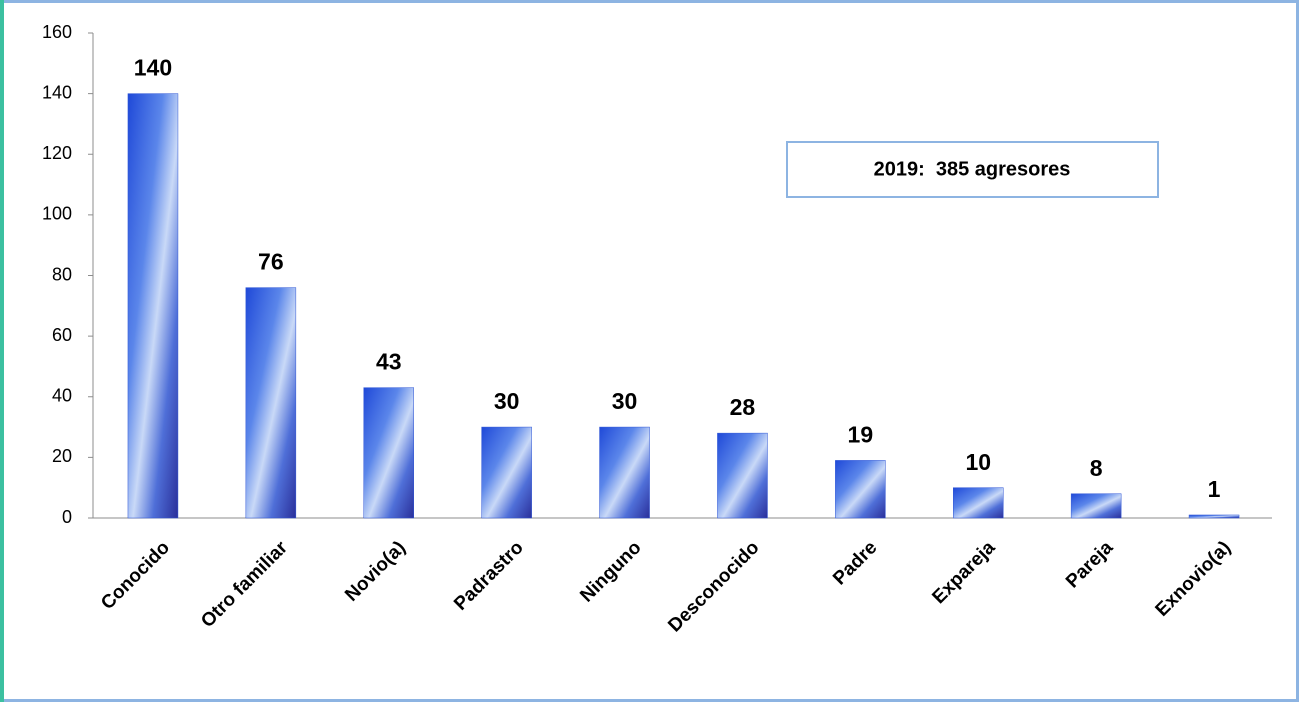 The image size is (1299, 702). What do you see at coordinates (244, 584) in the screenshot?
I see `x-tick-label: Otro familiar` at bounding box center [244, 584].